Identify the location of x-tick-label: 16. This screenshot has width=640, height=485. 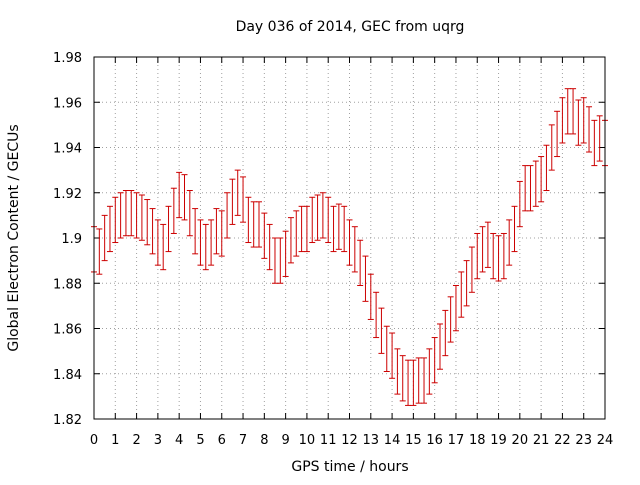
(434, 440).